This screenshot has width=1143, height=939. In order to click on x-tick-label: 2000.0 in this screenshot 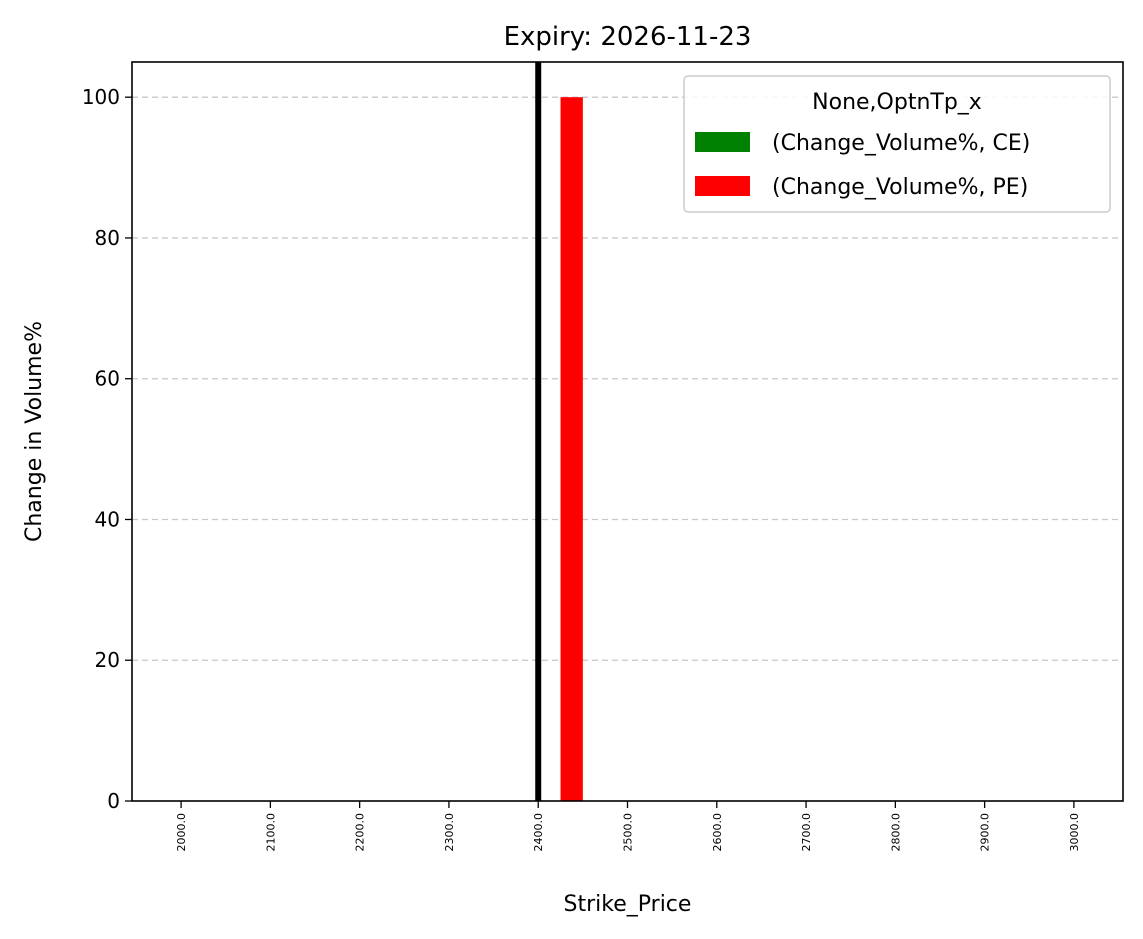, I will do `click(181, 832)`.